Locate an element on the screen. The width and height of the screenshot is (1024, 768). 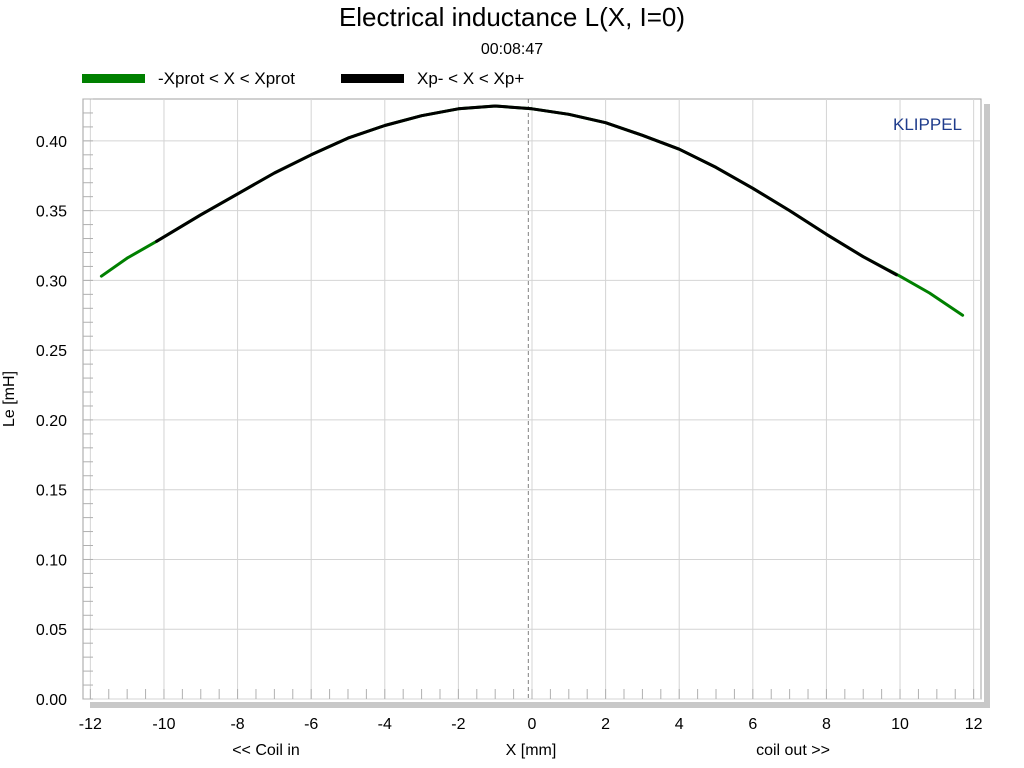
y-tick-label: 0.40 is located at coordinates (51, 142).